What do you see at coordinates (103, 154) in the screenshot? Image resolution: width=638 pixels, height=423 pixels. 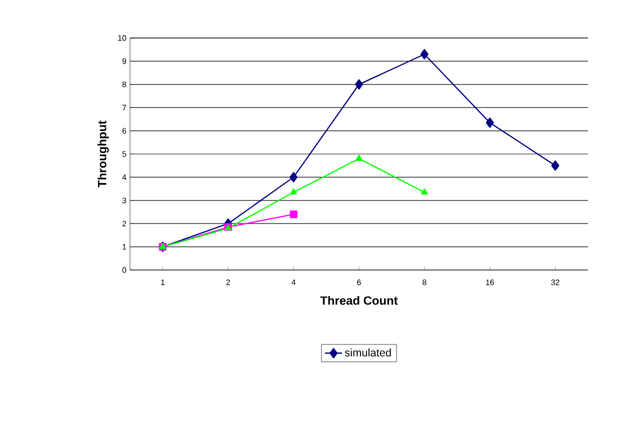 I see `y-axis-title: Throughput` at bounding box center [103, 154].